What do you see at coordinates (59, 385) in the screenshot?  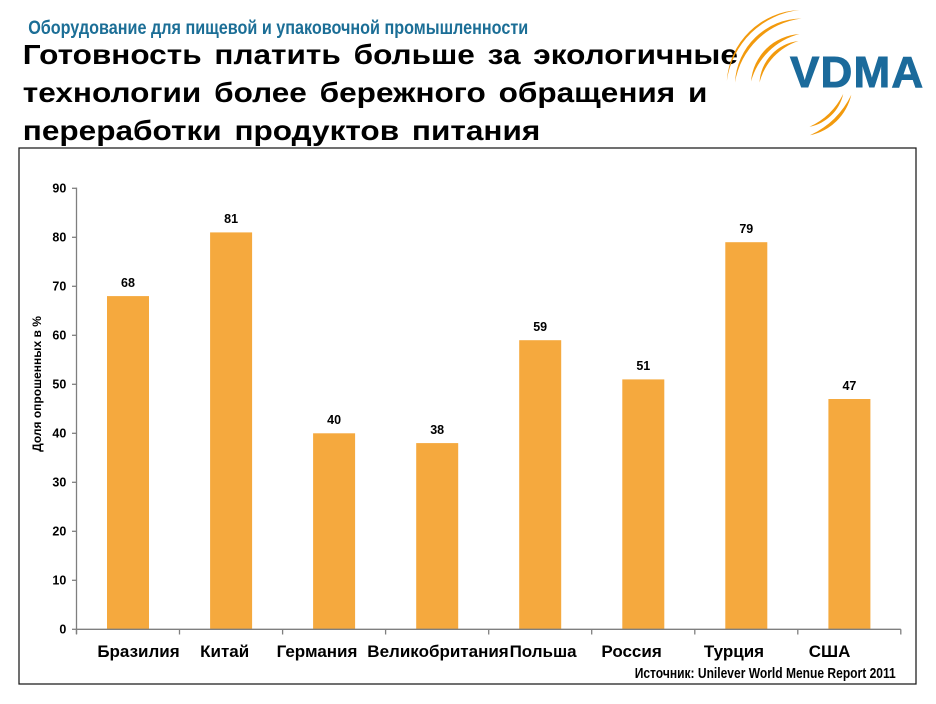 I see `svg-text: 50` at bounding box center [59, 385].